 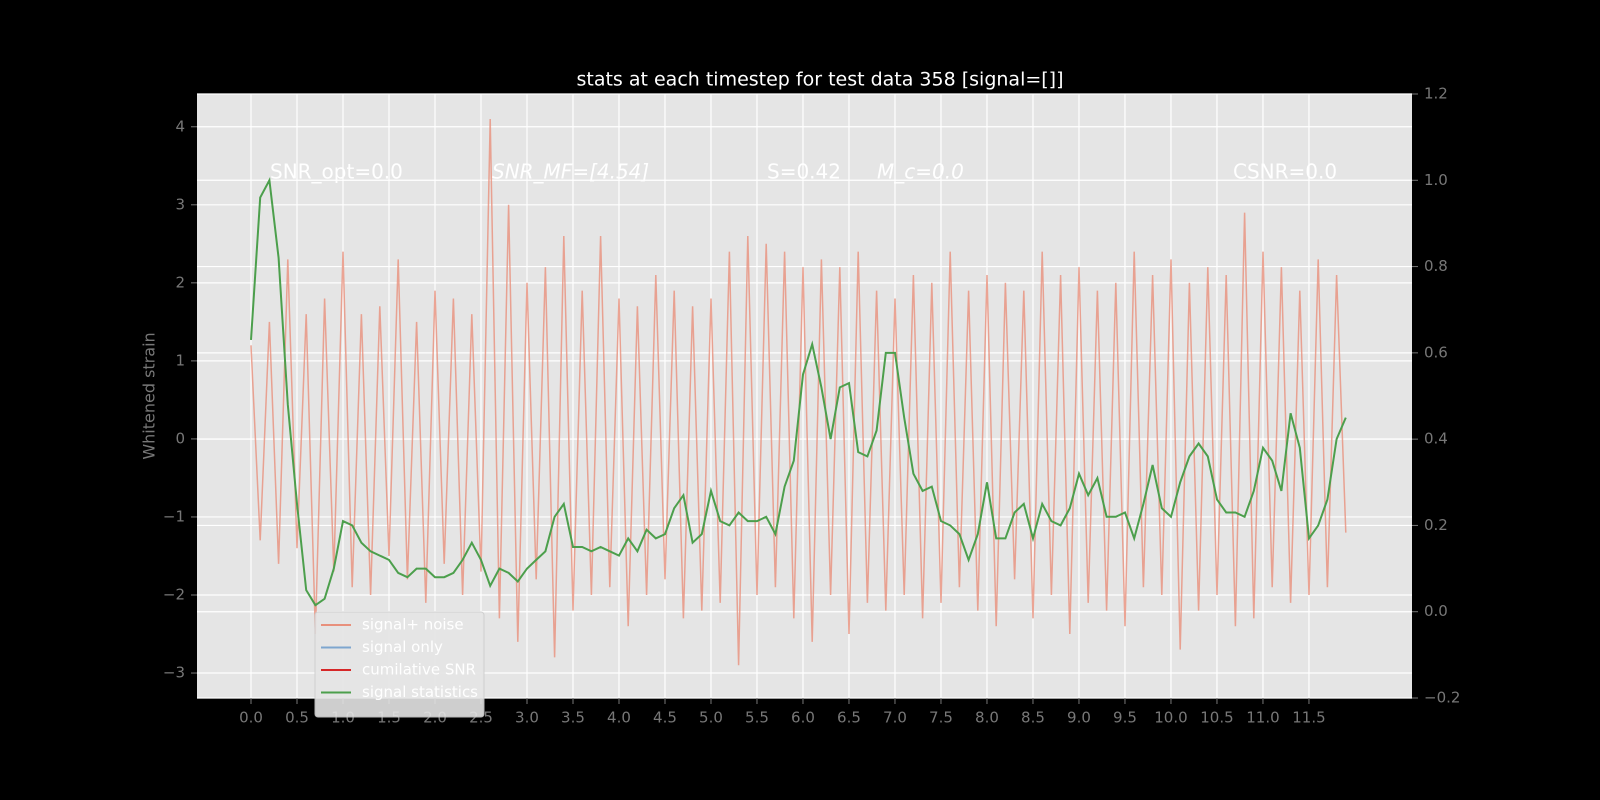 What do you see at coordinates (1170, 718) in the screenshot?
I see `x-tick-label: 10.0` at bounding box center [1170, 718].